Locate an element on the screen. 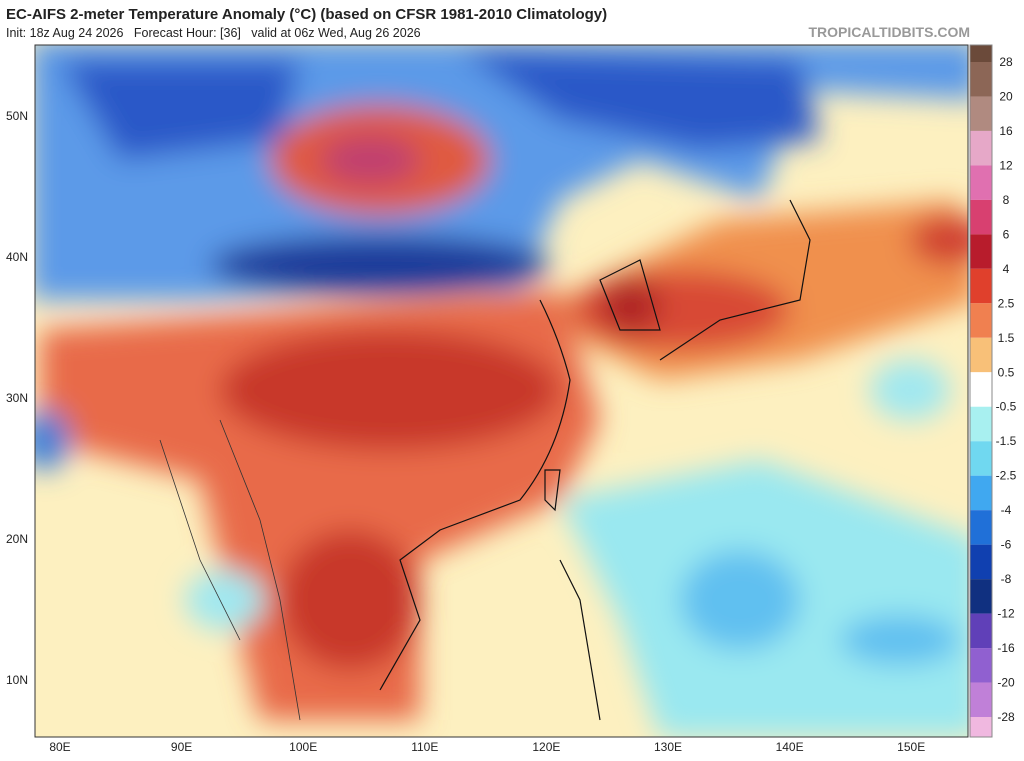 The width and height of the screenshot is (1024, 761). lat-label: 40N is located at coordinates (17, 257).